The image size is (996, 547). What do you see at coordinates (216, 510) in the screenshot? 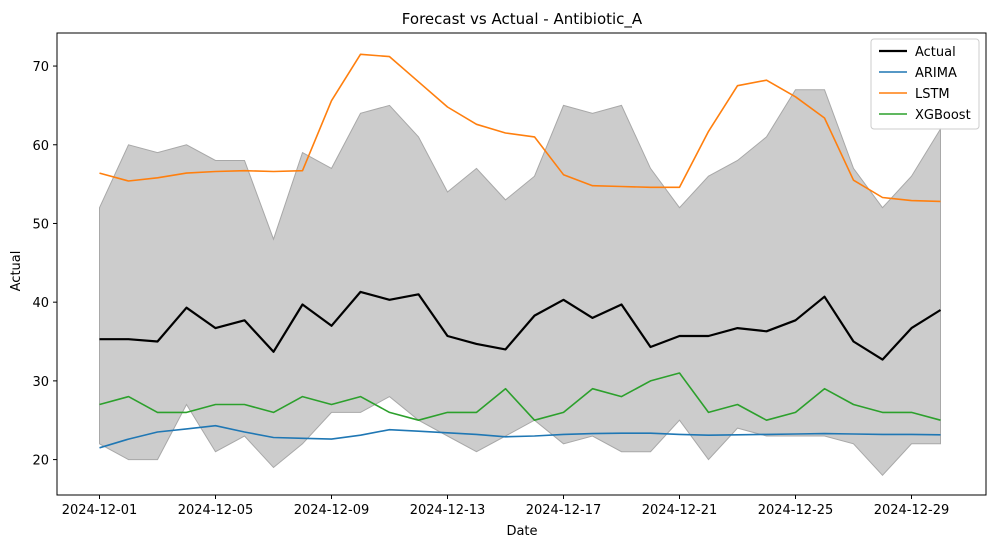
I see `x-tick-label: 2024-12-05` at bounding box center [216, 510].